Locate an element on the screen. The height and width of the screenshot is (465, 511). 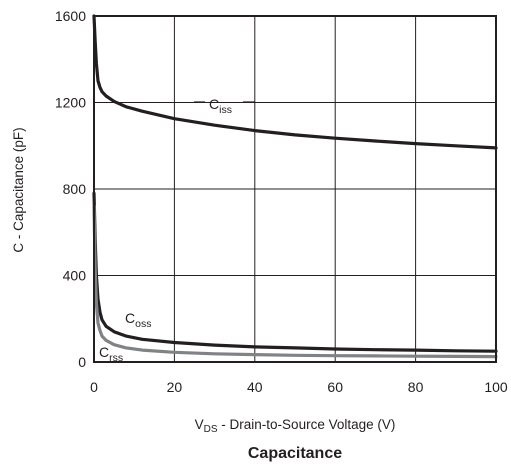
x-tick-label: 60 is located at coordinates (335, 387).